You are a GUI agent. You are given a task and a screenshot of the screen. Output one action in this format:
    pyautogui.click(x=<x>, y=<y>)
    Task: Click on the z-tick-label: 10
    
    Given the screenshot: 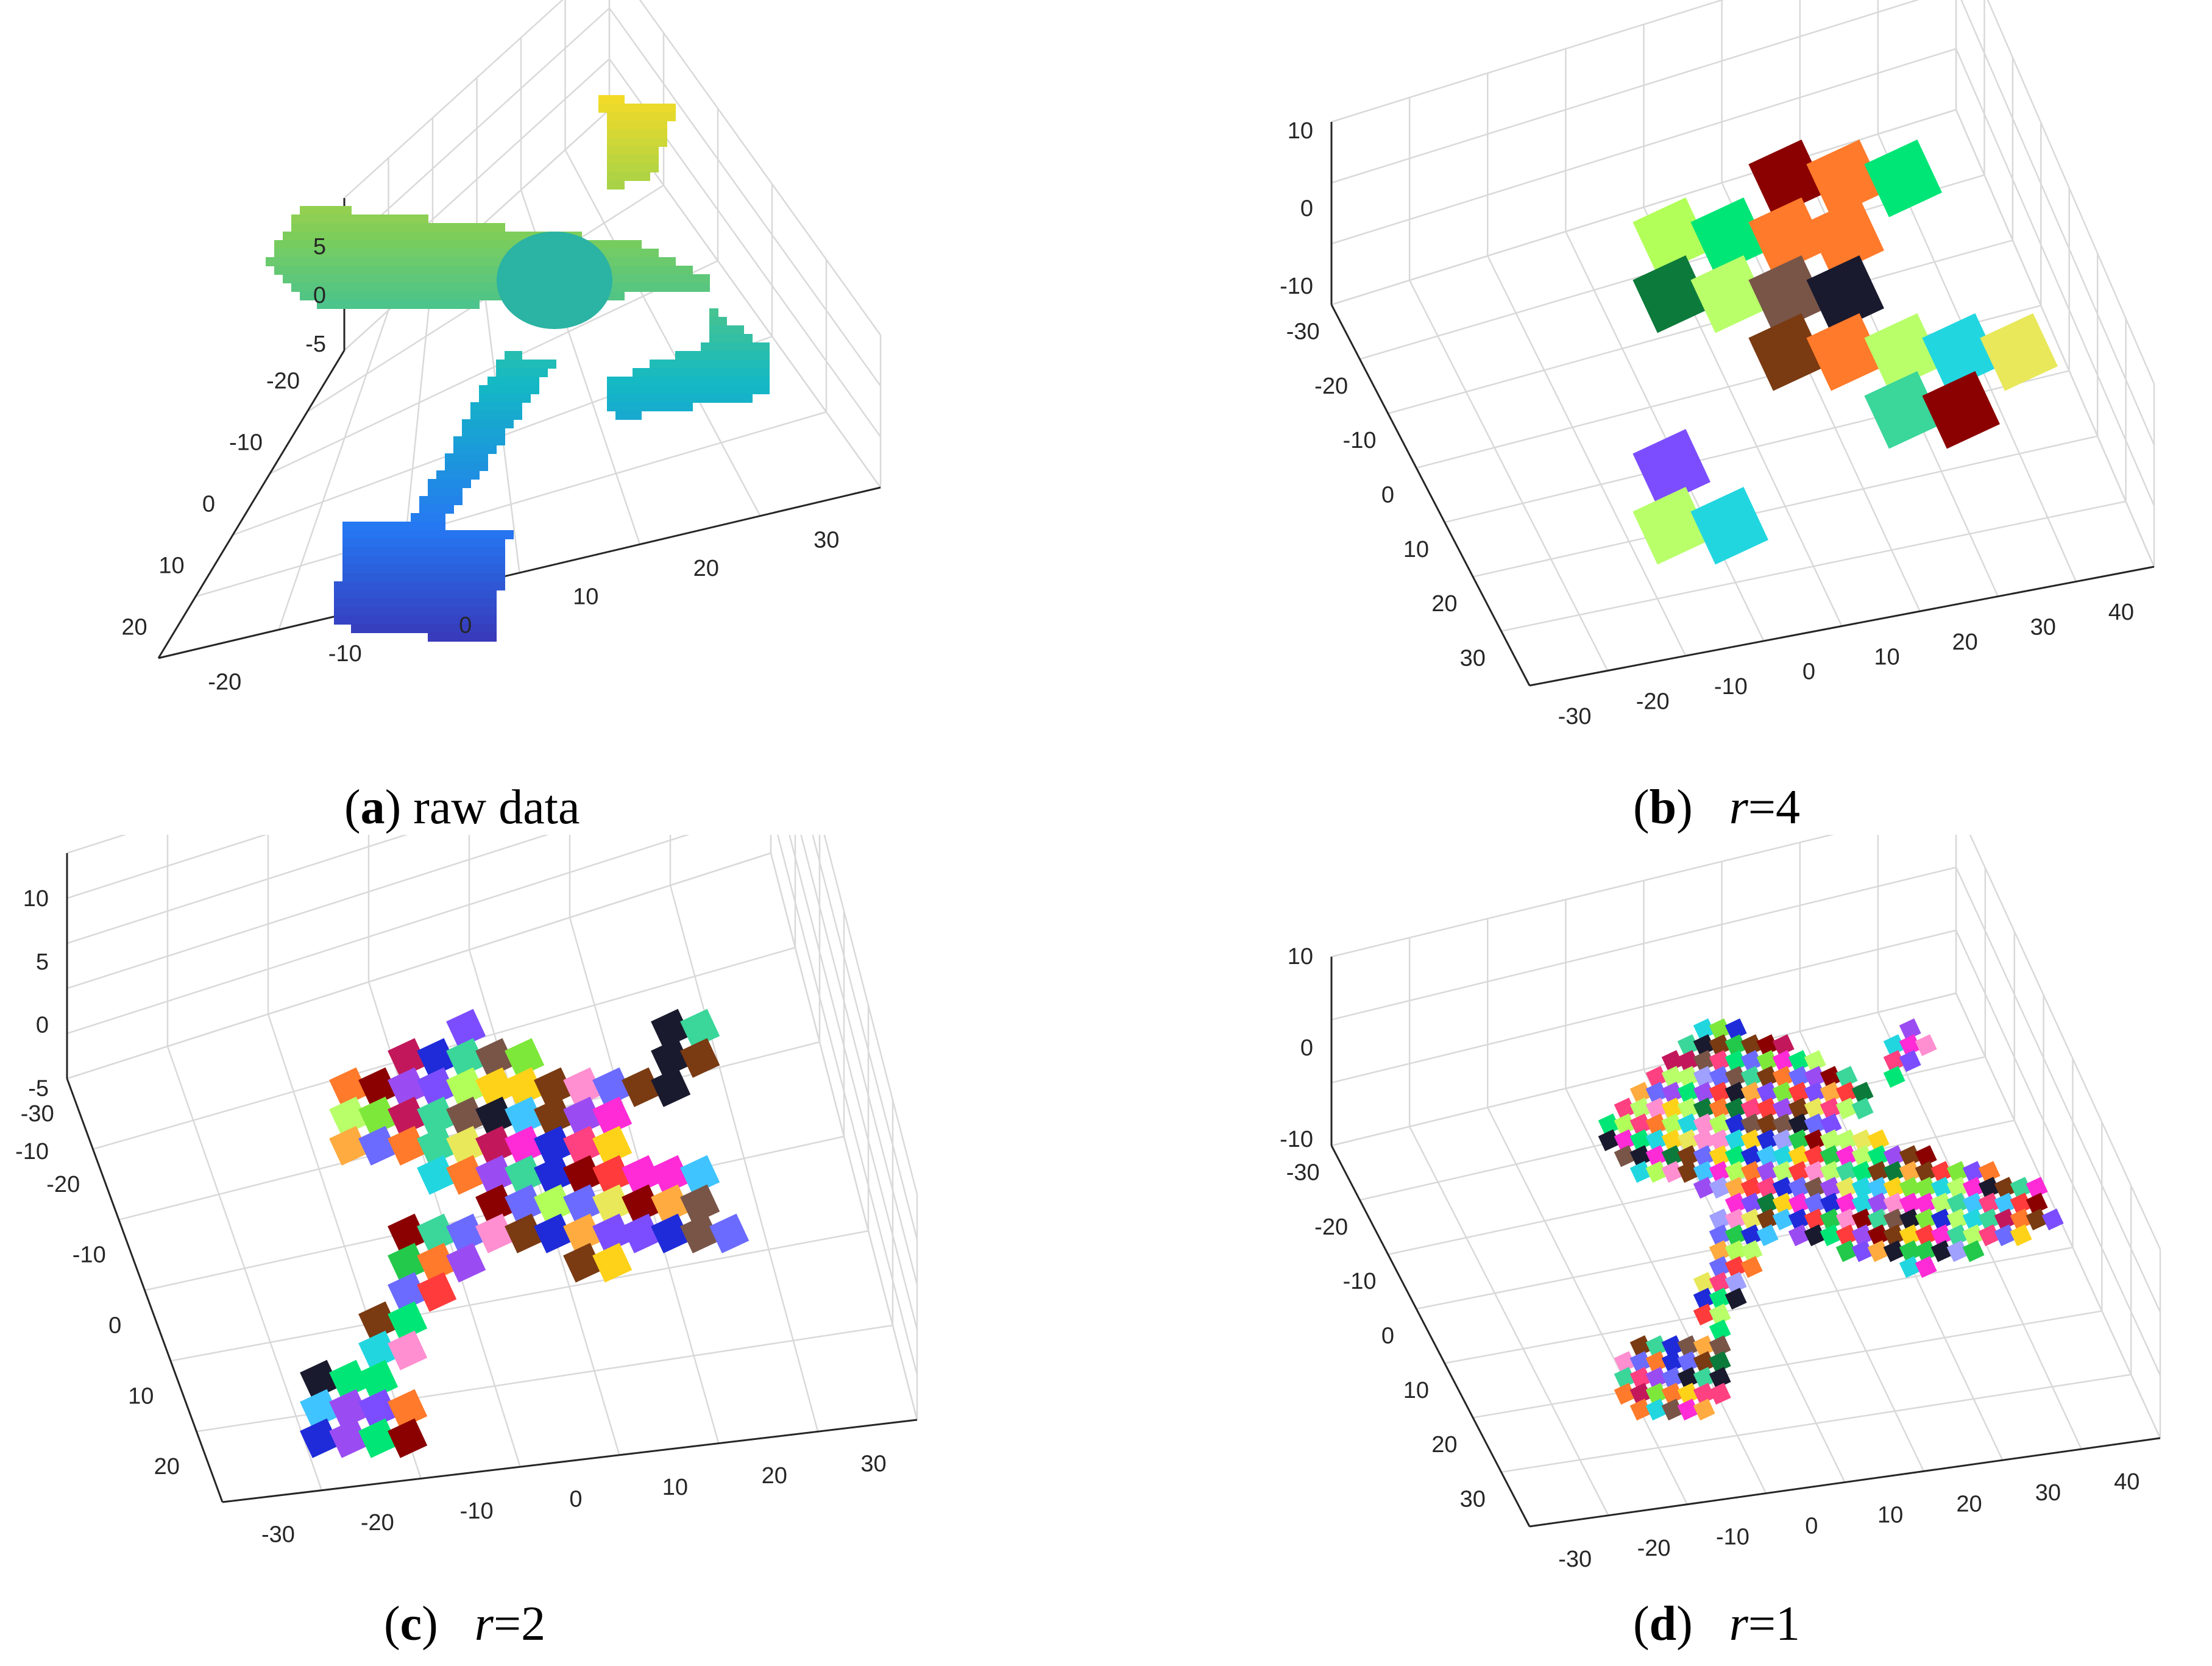 What is the action you would take?
    pyautogui.click(x=1300, y=956)
    